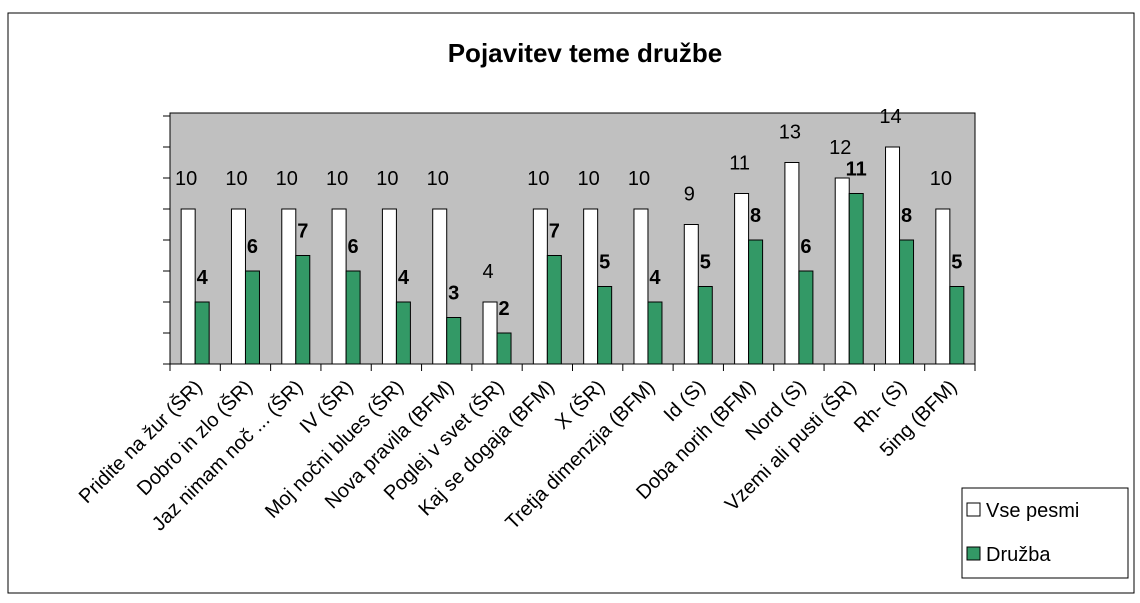 The image size is (1140, 603). I want to click on data-label: 9, so click(689, 195).